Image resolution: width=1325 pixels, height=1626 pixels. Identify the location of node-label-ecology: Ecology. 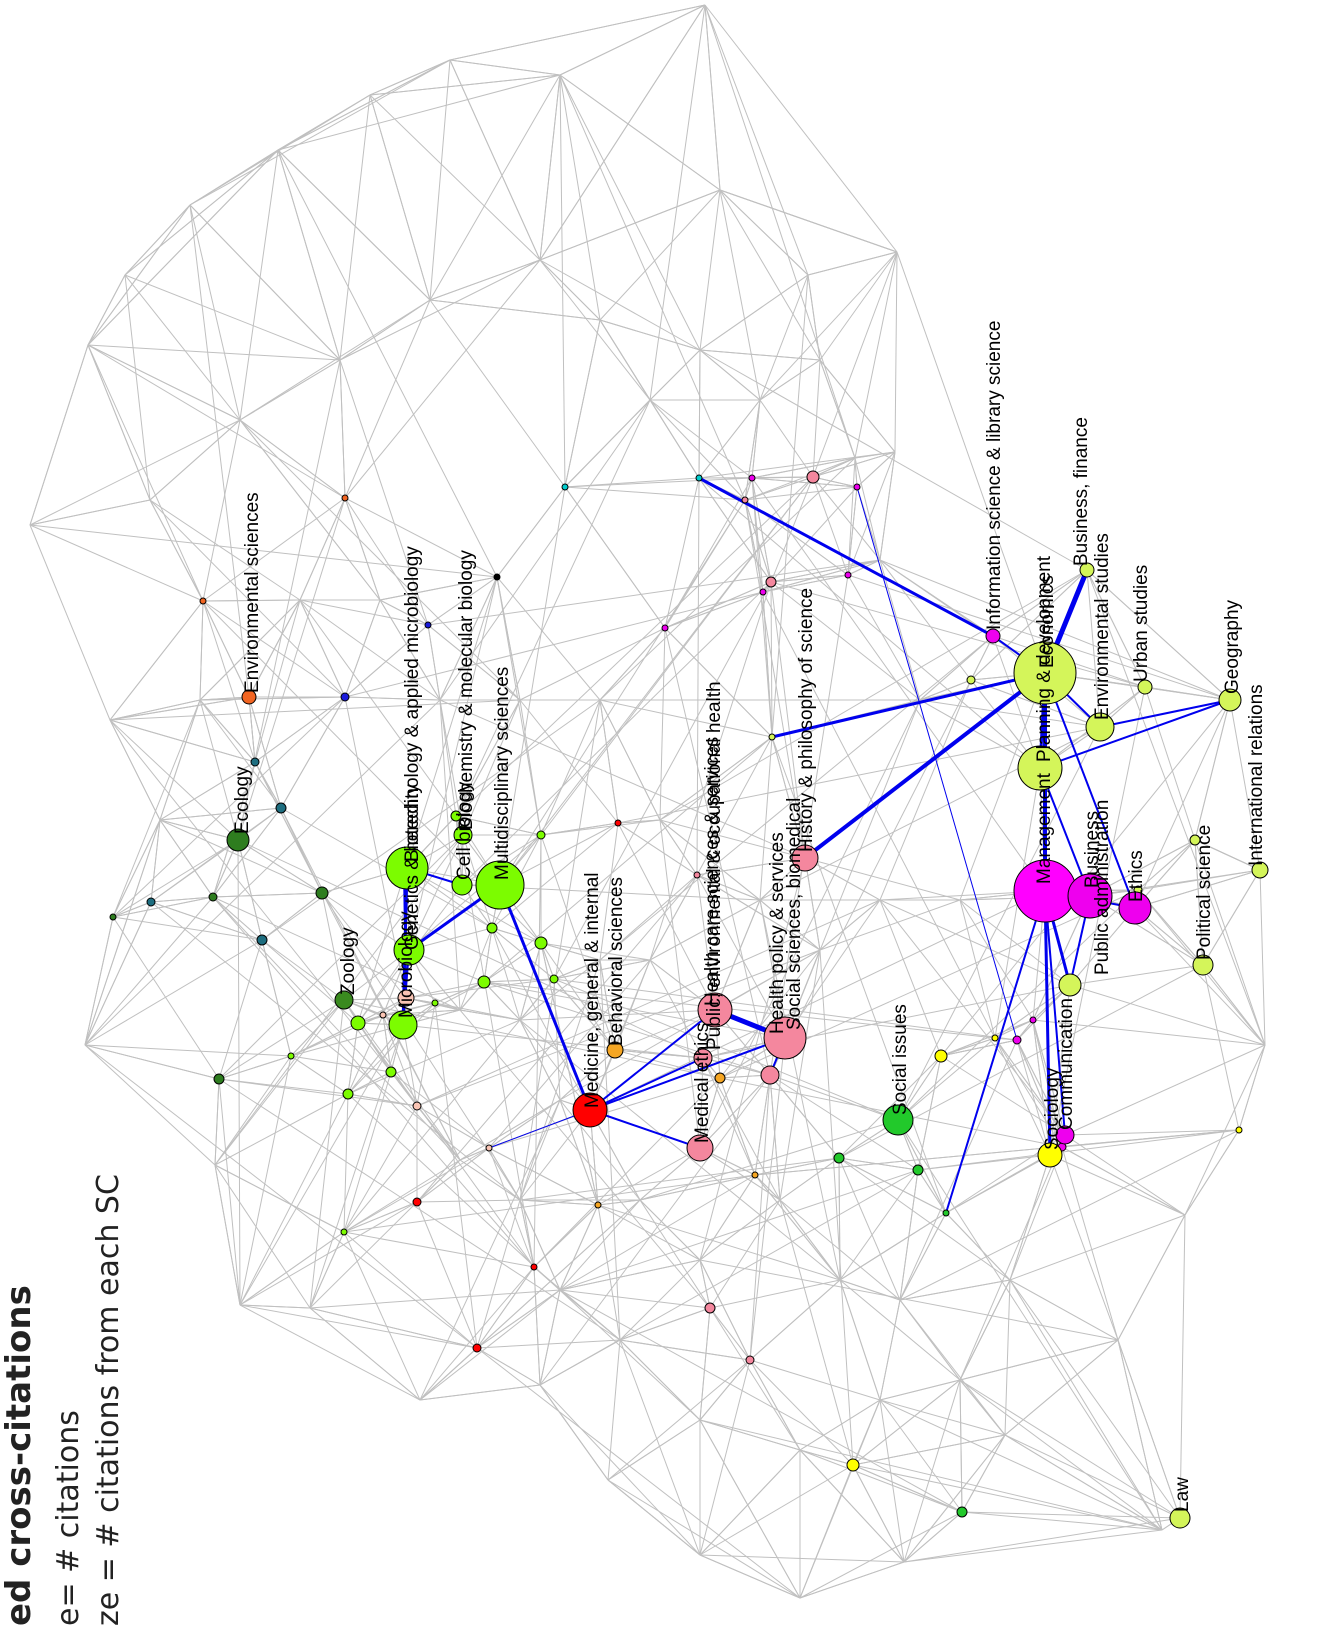
(242, 800).